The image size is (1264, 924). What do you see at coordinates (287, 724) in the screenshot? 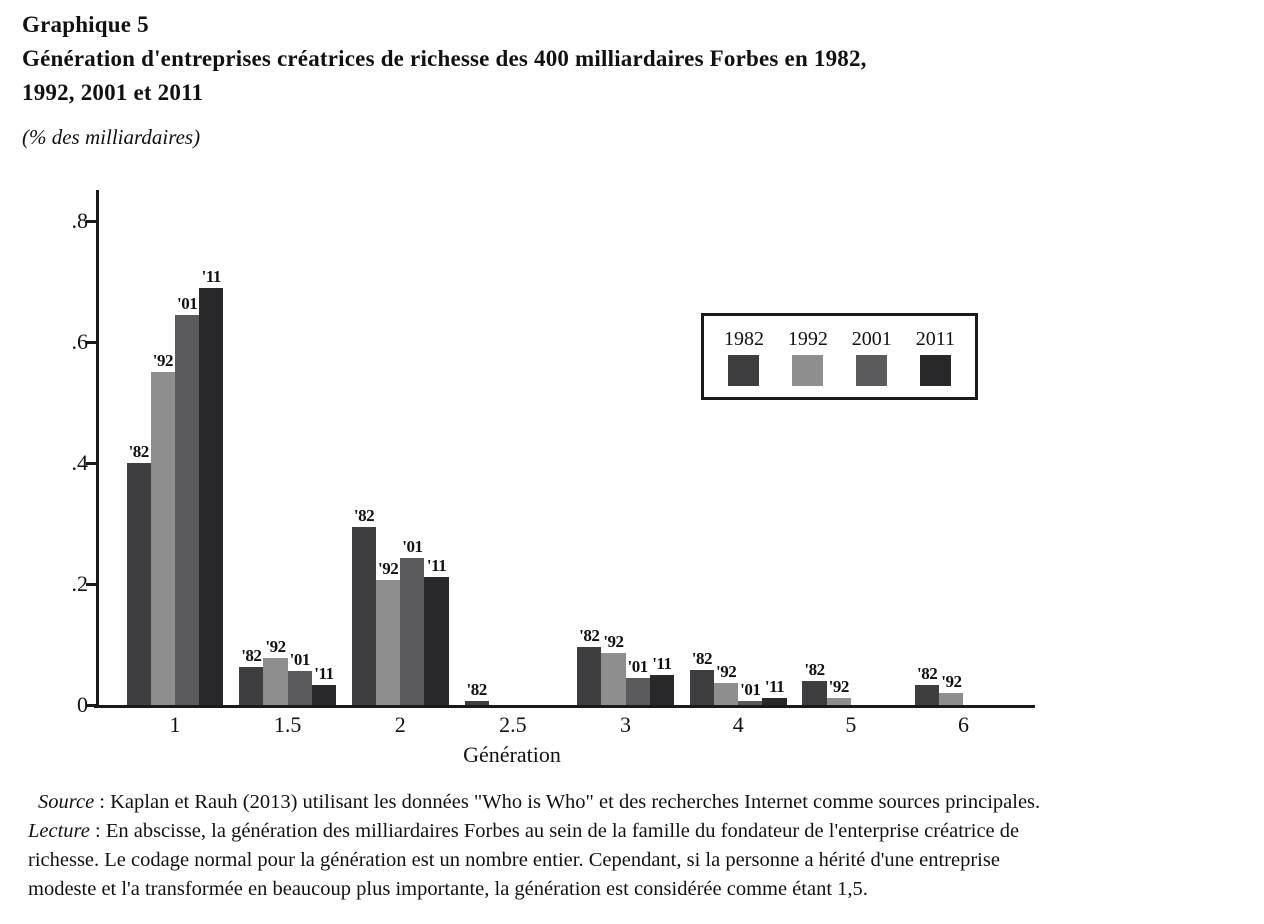
I see `x-tick-label: 1.5` at bounding box center [287, 724].